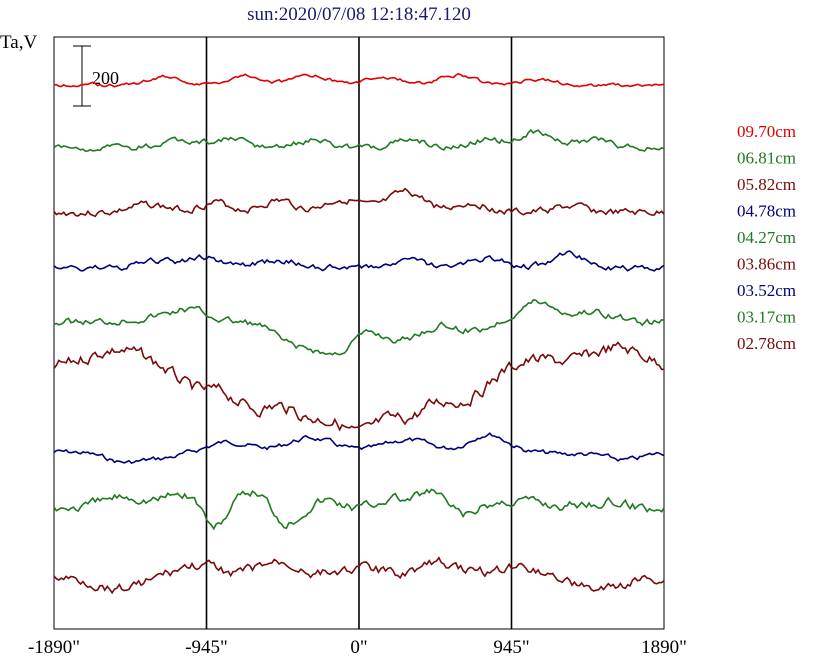  What do you see at coordinates (359, 140) in the screenshot?
I see `series-line-06.81cm` at bounding box center [359, 140].